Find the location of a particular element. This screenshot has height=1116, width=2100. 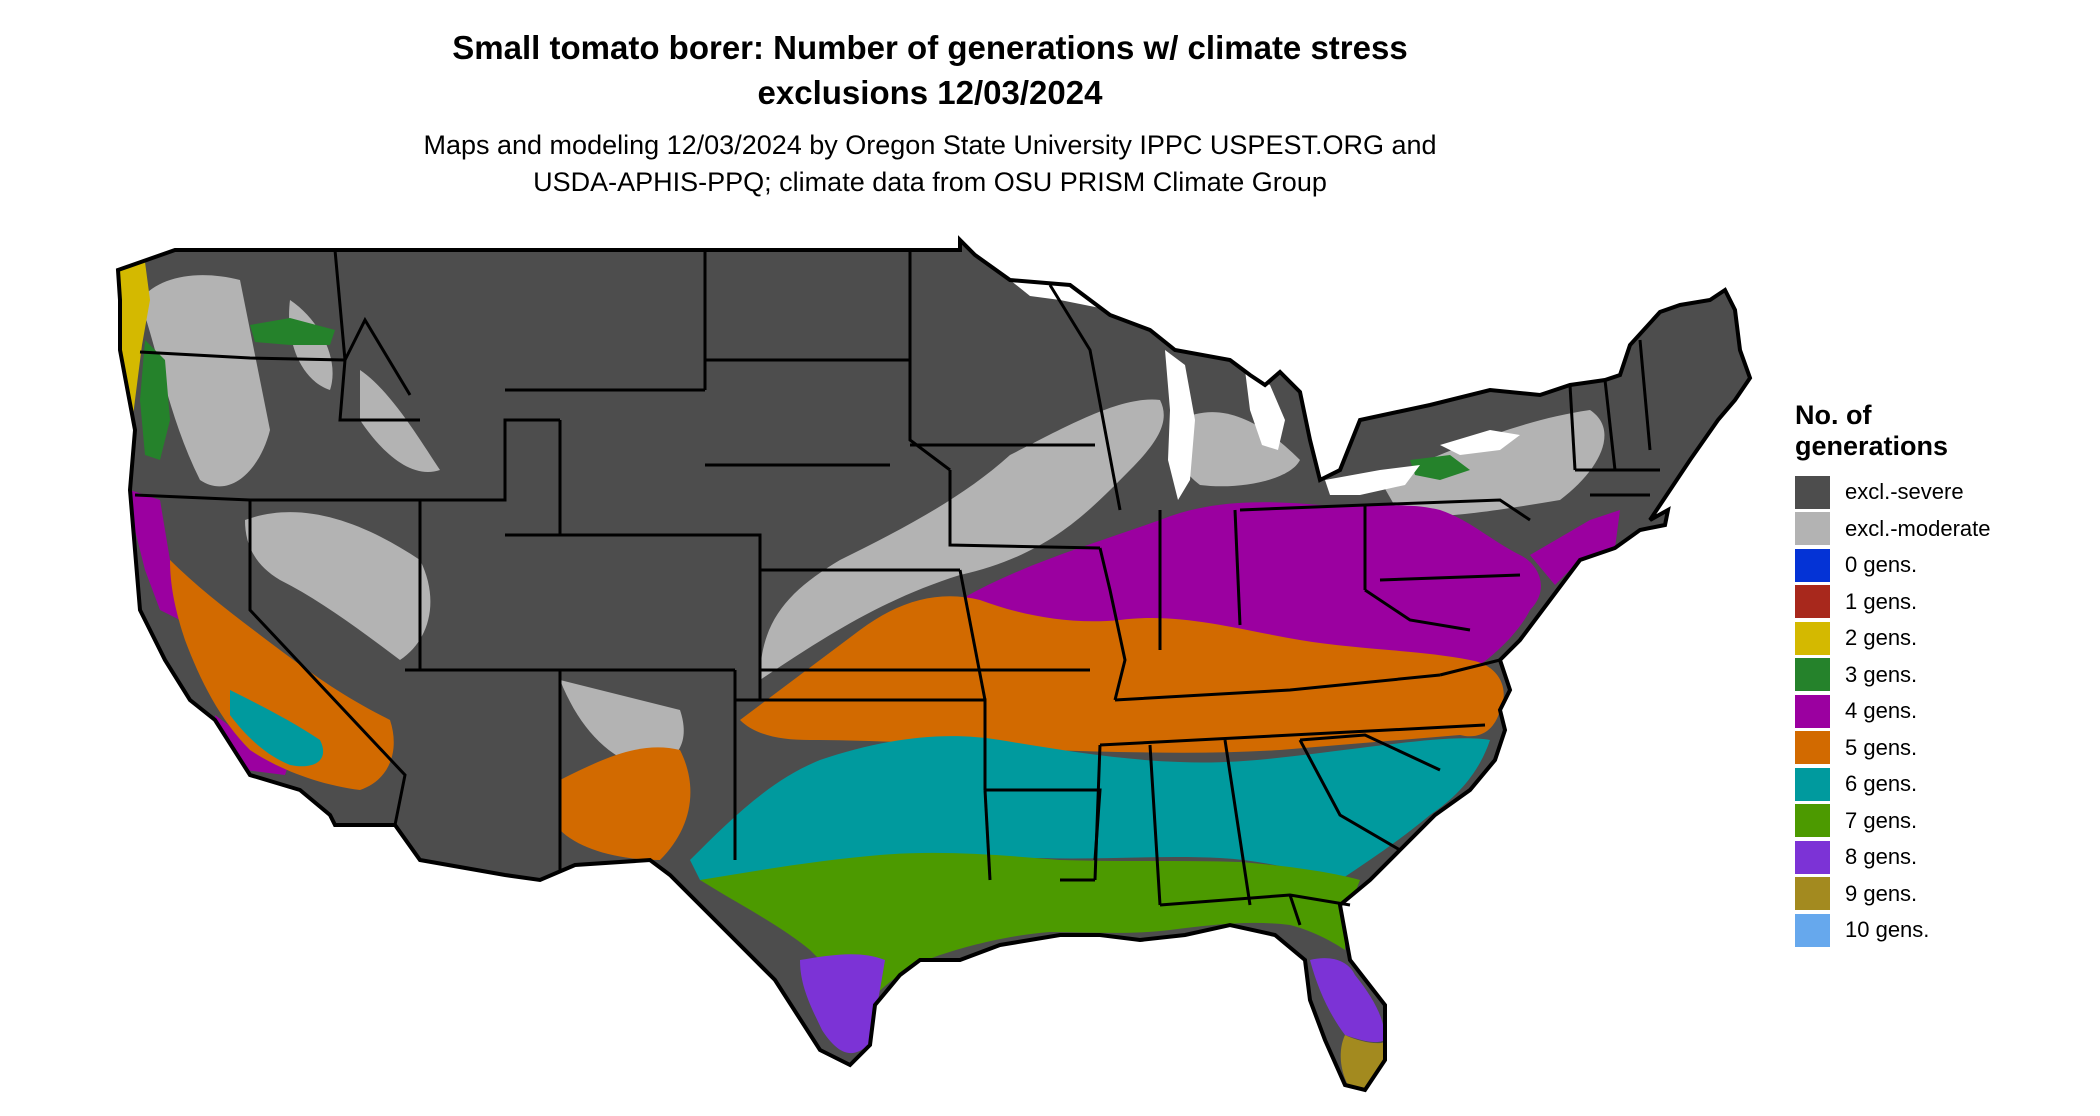

legend-label: 0 gens. is located at coordinates (1881, 565).